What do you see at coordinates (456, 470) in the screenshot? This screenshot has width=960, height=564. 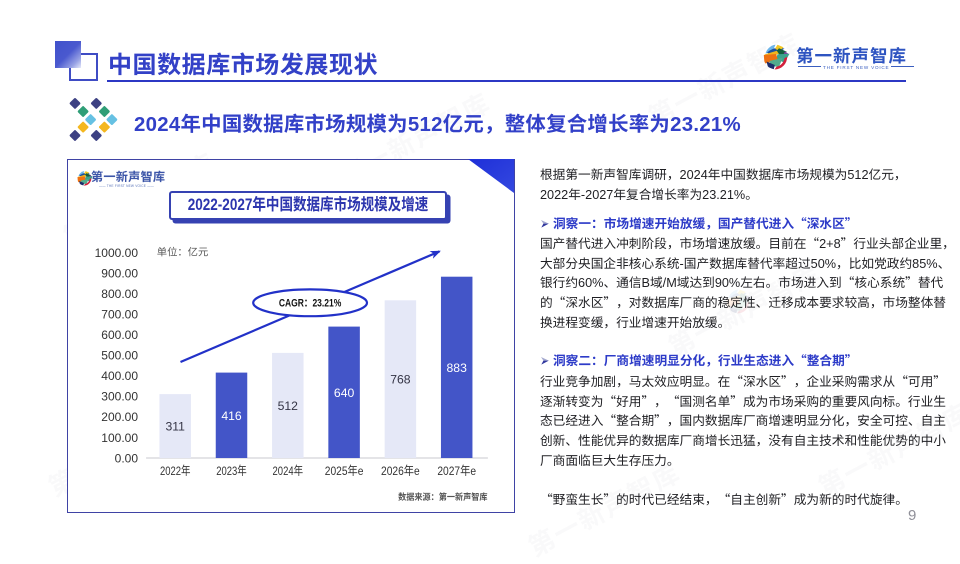 I see `svg-text: 2027年e` at bounding box center [456, 470].